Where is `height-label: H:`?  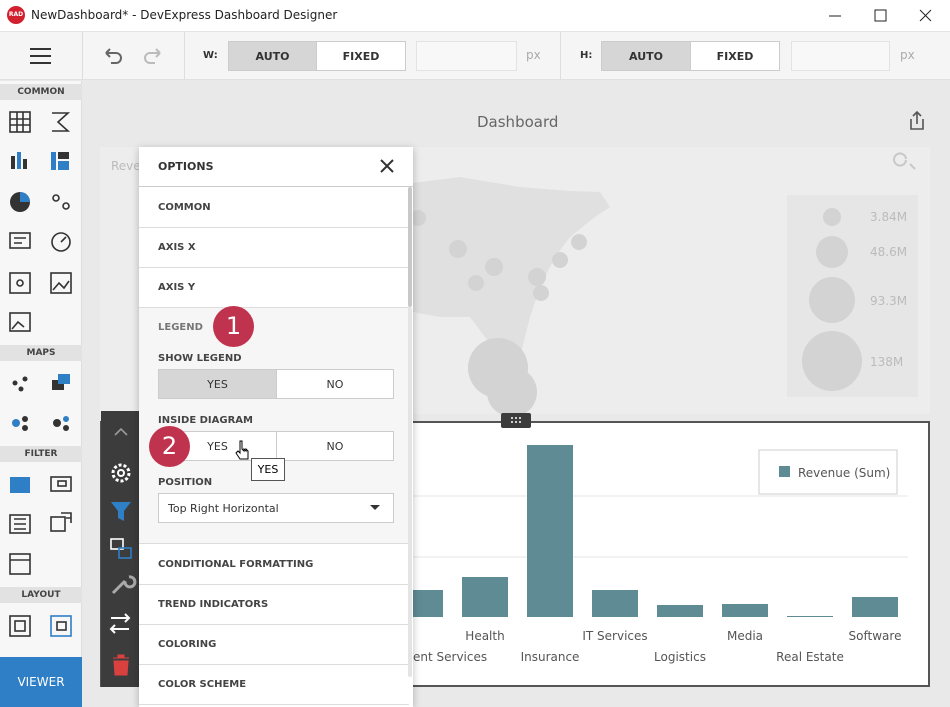
height-label: H: is located at coordinates (586, 55).